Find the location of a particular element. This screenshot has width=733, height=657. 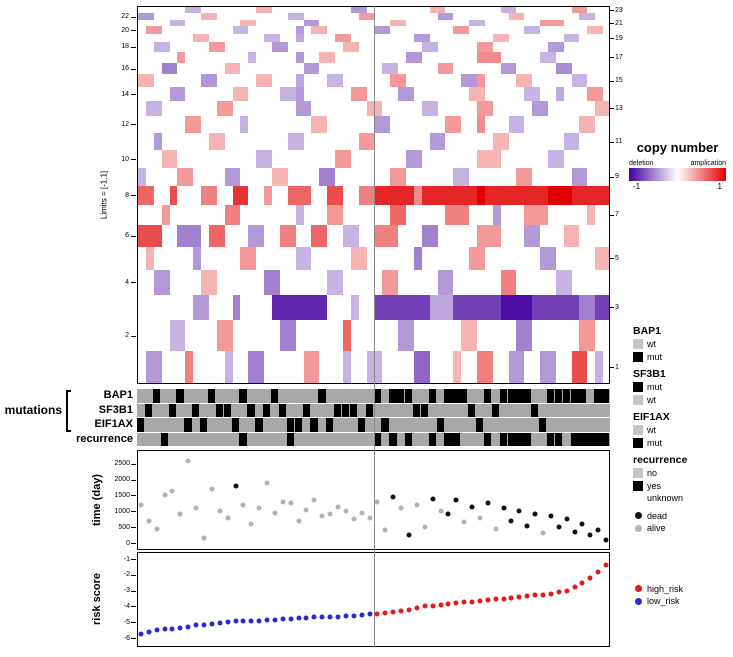

legend-item-label: no is located at coordinates (652, 473).